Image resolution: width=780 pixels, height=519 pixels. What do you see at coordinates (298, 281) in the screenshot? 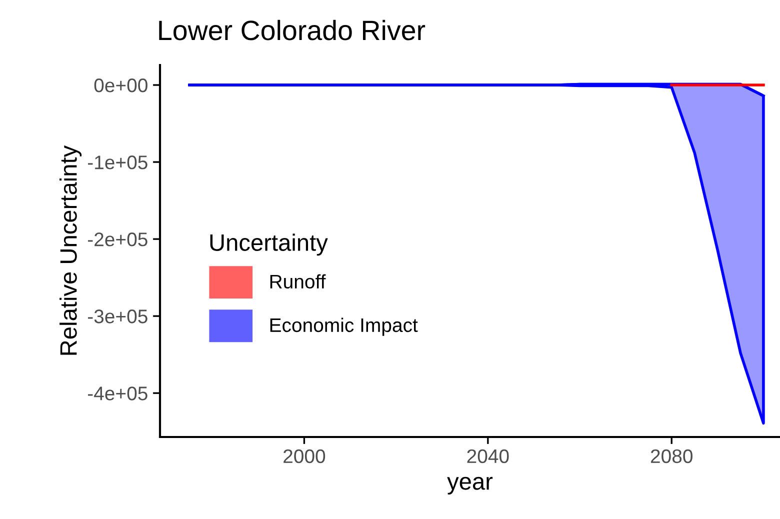
I see `legend-label: Runoff` at bounding box center [298, 281].